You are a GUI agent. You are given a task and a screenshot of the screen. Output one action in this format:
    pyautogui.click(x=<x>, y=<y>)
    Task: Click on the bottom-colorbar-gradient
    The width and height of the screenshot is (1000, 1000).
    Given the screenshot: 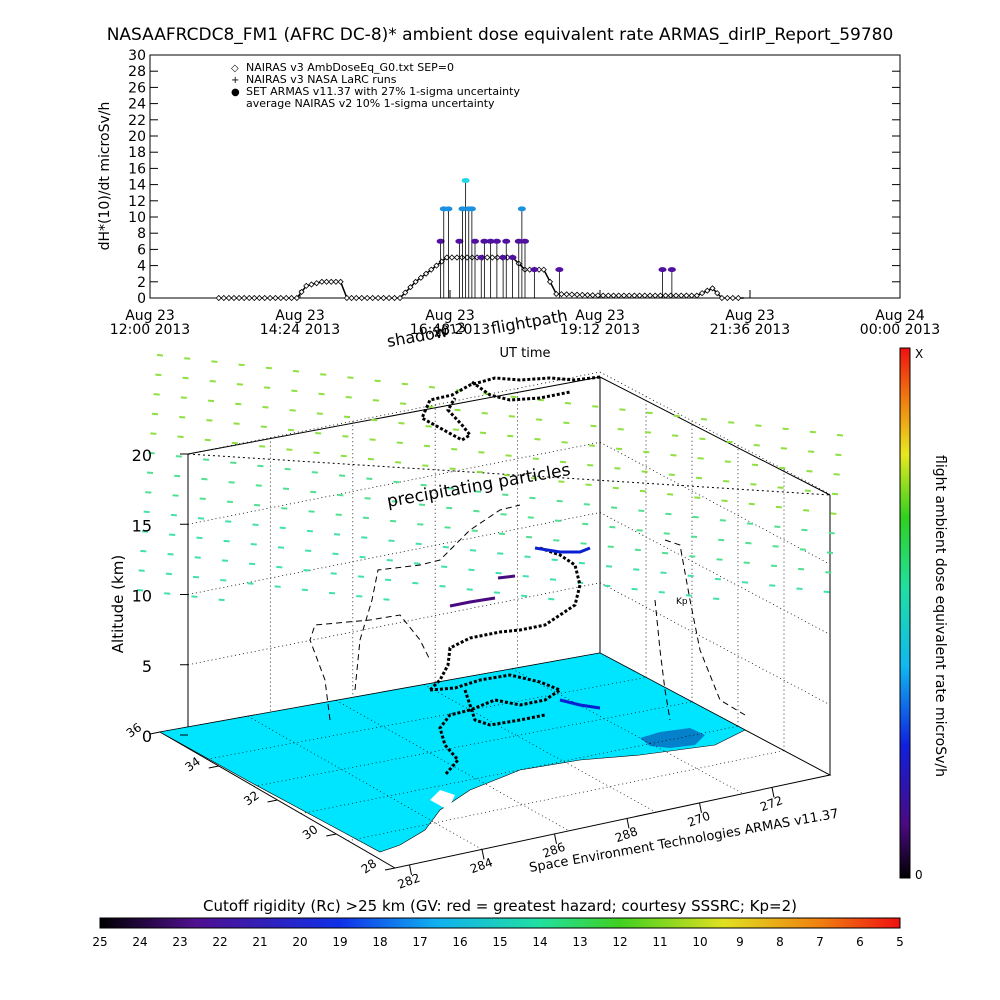 What is the action you would take?
    pyautogui.click(x=500, y=923)
    